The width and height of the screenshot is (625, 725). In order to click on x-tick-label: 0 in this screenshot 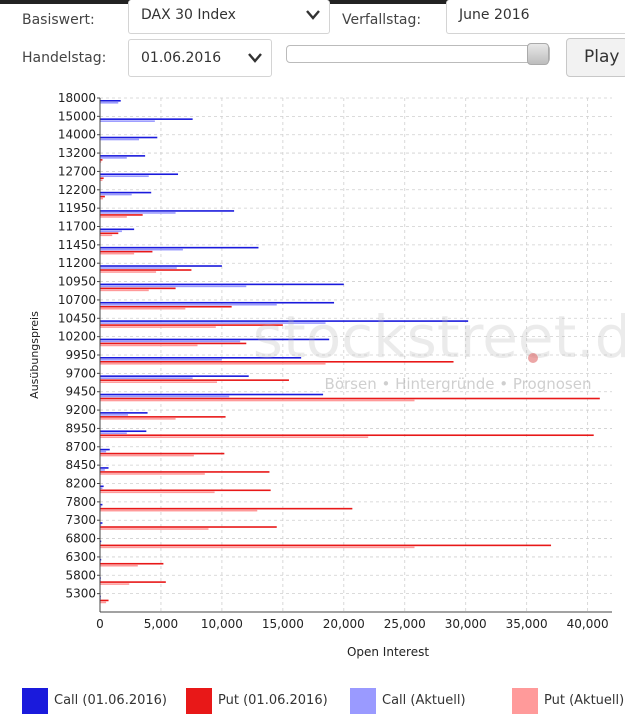, I will do `click(100, 624)`.